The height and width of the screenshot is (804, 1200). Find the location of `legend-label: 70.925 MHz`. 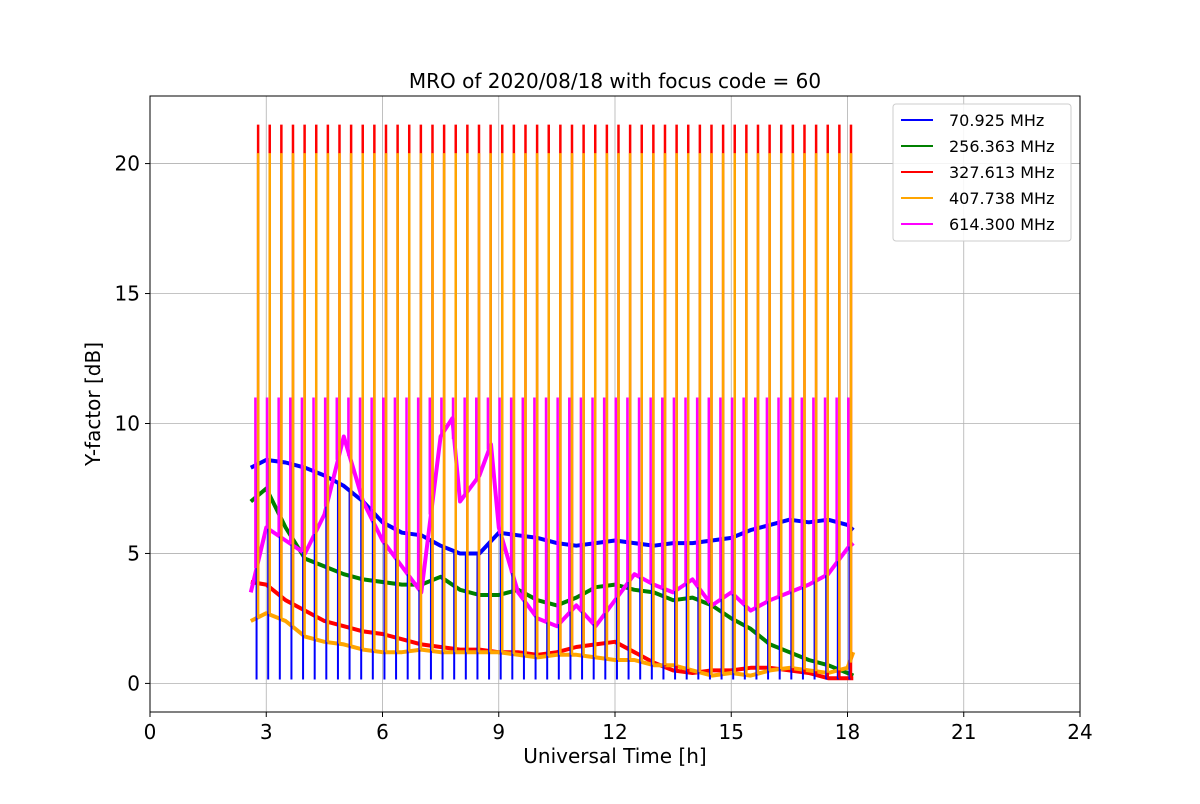

legend-label: 70.925 MHz is located at coordinates (996, 120).